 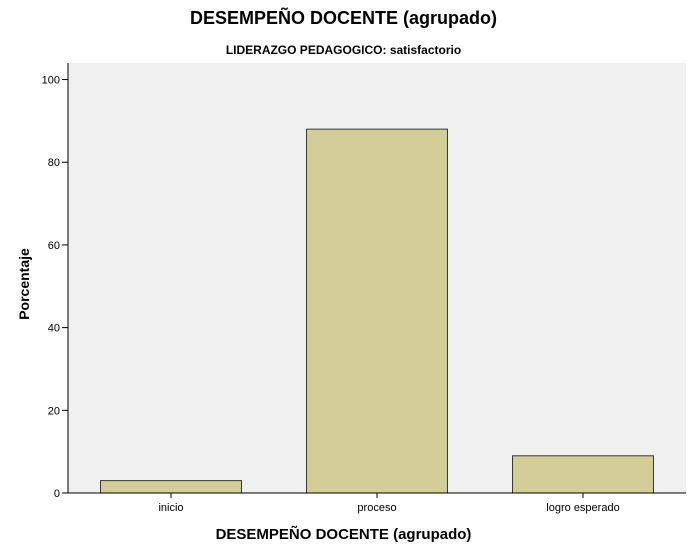 I want to click on chart-title: DESEMPEÑO DOCENTE (agrupado), so click(x=343, y=18).